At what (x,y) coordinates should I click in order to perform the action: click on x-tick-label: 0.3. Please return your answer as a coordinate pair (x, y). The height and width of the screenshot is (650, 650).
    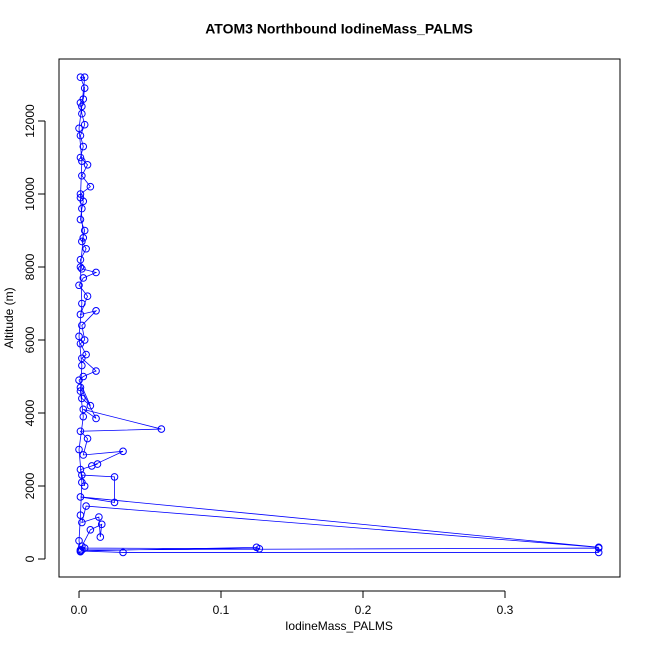
    Looking at the image, I should click on (505, 610).